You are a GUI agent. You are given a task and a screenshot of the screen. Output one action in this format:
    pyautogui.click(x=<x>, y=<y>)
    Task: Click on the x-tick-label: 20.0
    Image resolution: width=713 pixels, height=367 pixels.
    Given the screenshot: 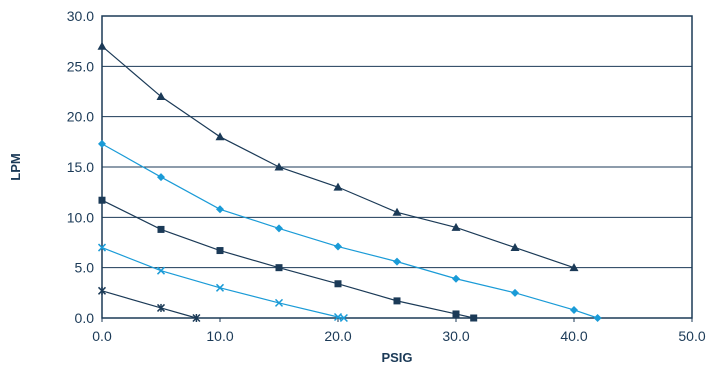 What is the action you would take?
    pyautogui.click(x=337, y=336)
    